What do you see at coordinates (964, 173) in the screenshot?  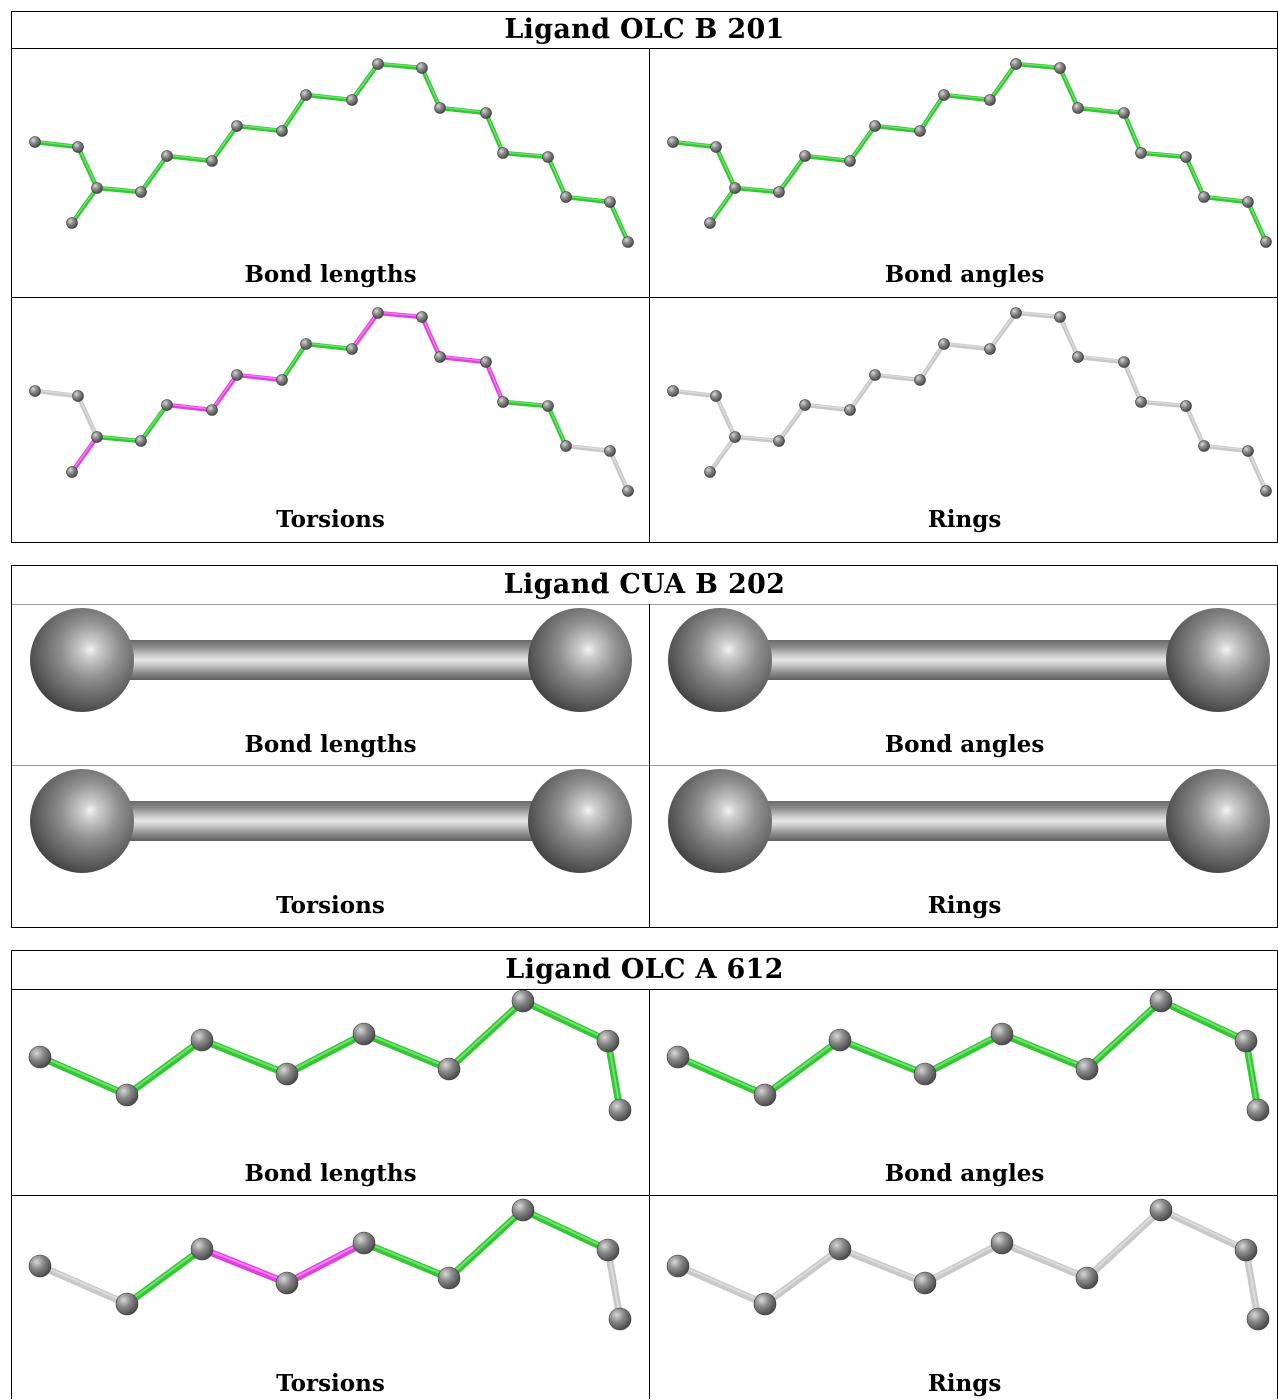 I see `cell-bond-angles: Bond angles` at bounding box center [964, 173].